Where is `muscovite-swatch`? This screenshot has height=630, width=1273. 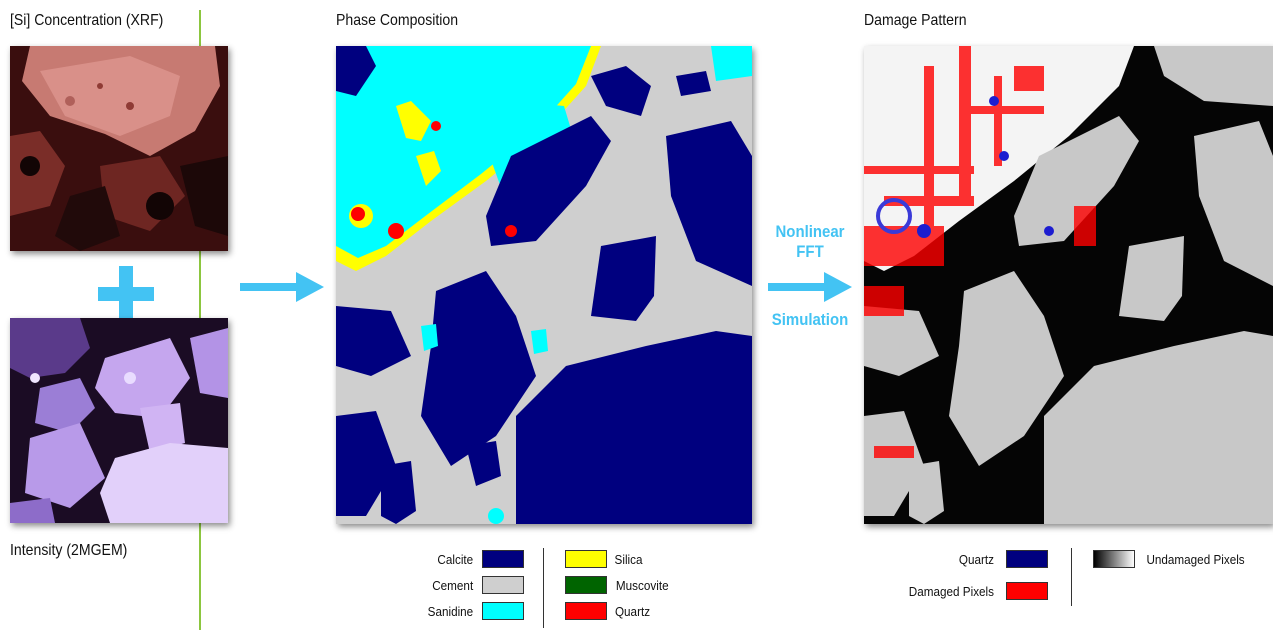 muscovite-swatch is located at coordinates (586, 585).